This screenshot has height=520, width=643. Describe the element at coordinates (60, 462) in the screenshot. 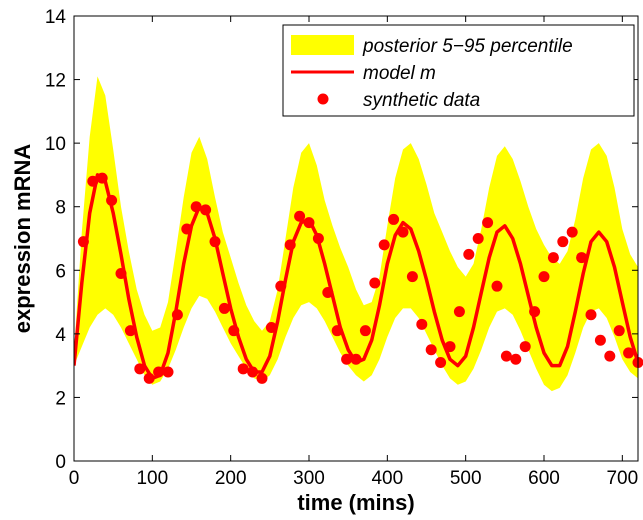

I see `y-tick-label: 0` at that location.